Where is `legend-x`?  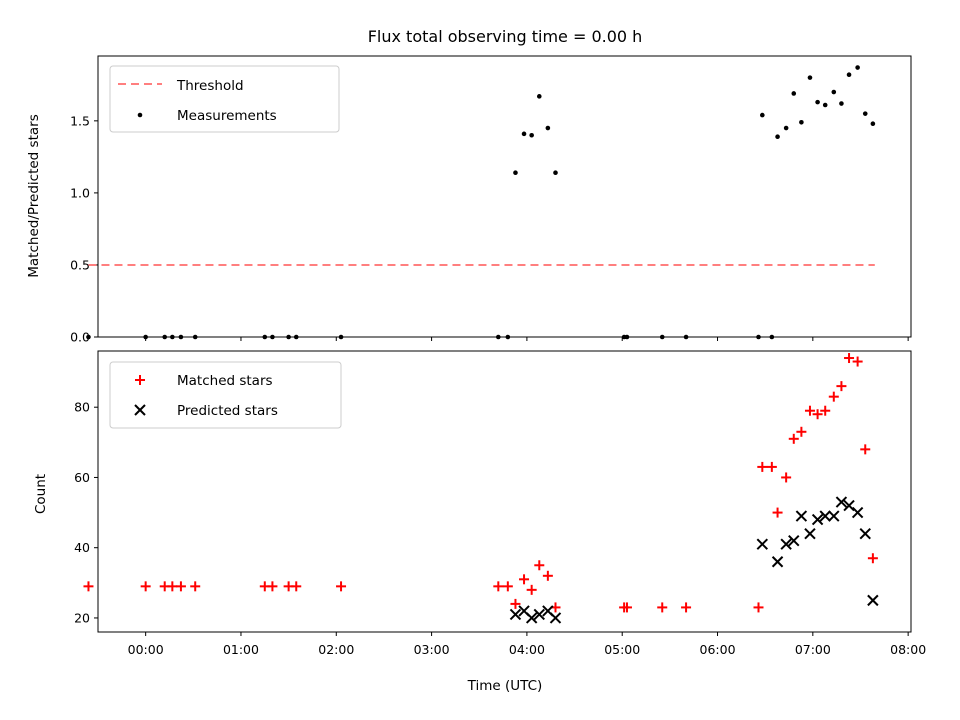 legend-x is located at coordinates (140, 410).